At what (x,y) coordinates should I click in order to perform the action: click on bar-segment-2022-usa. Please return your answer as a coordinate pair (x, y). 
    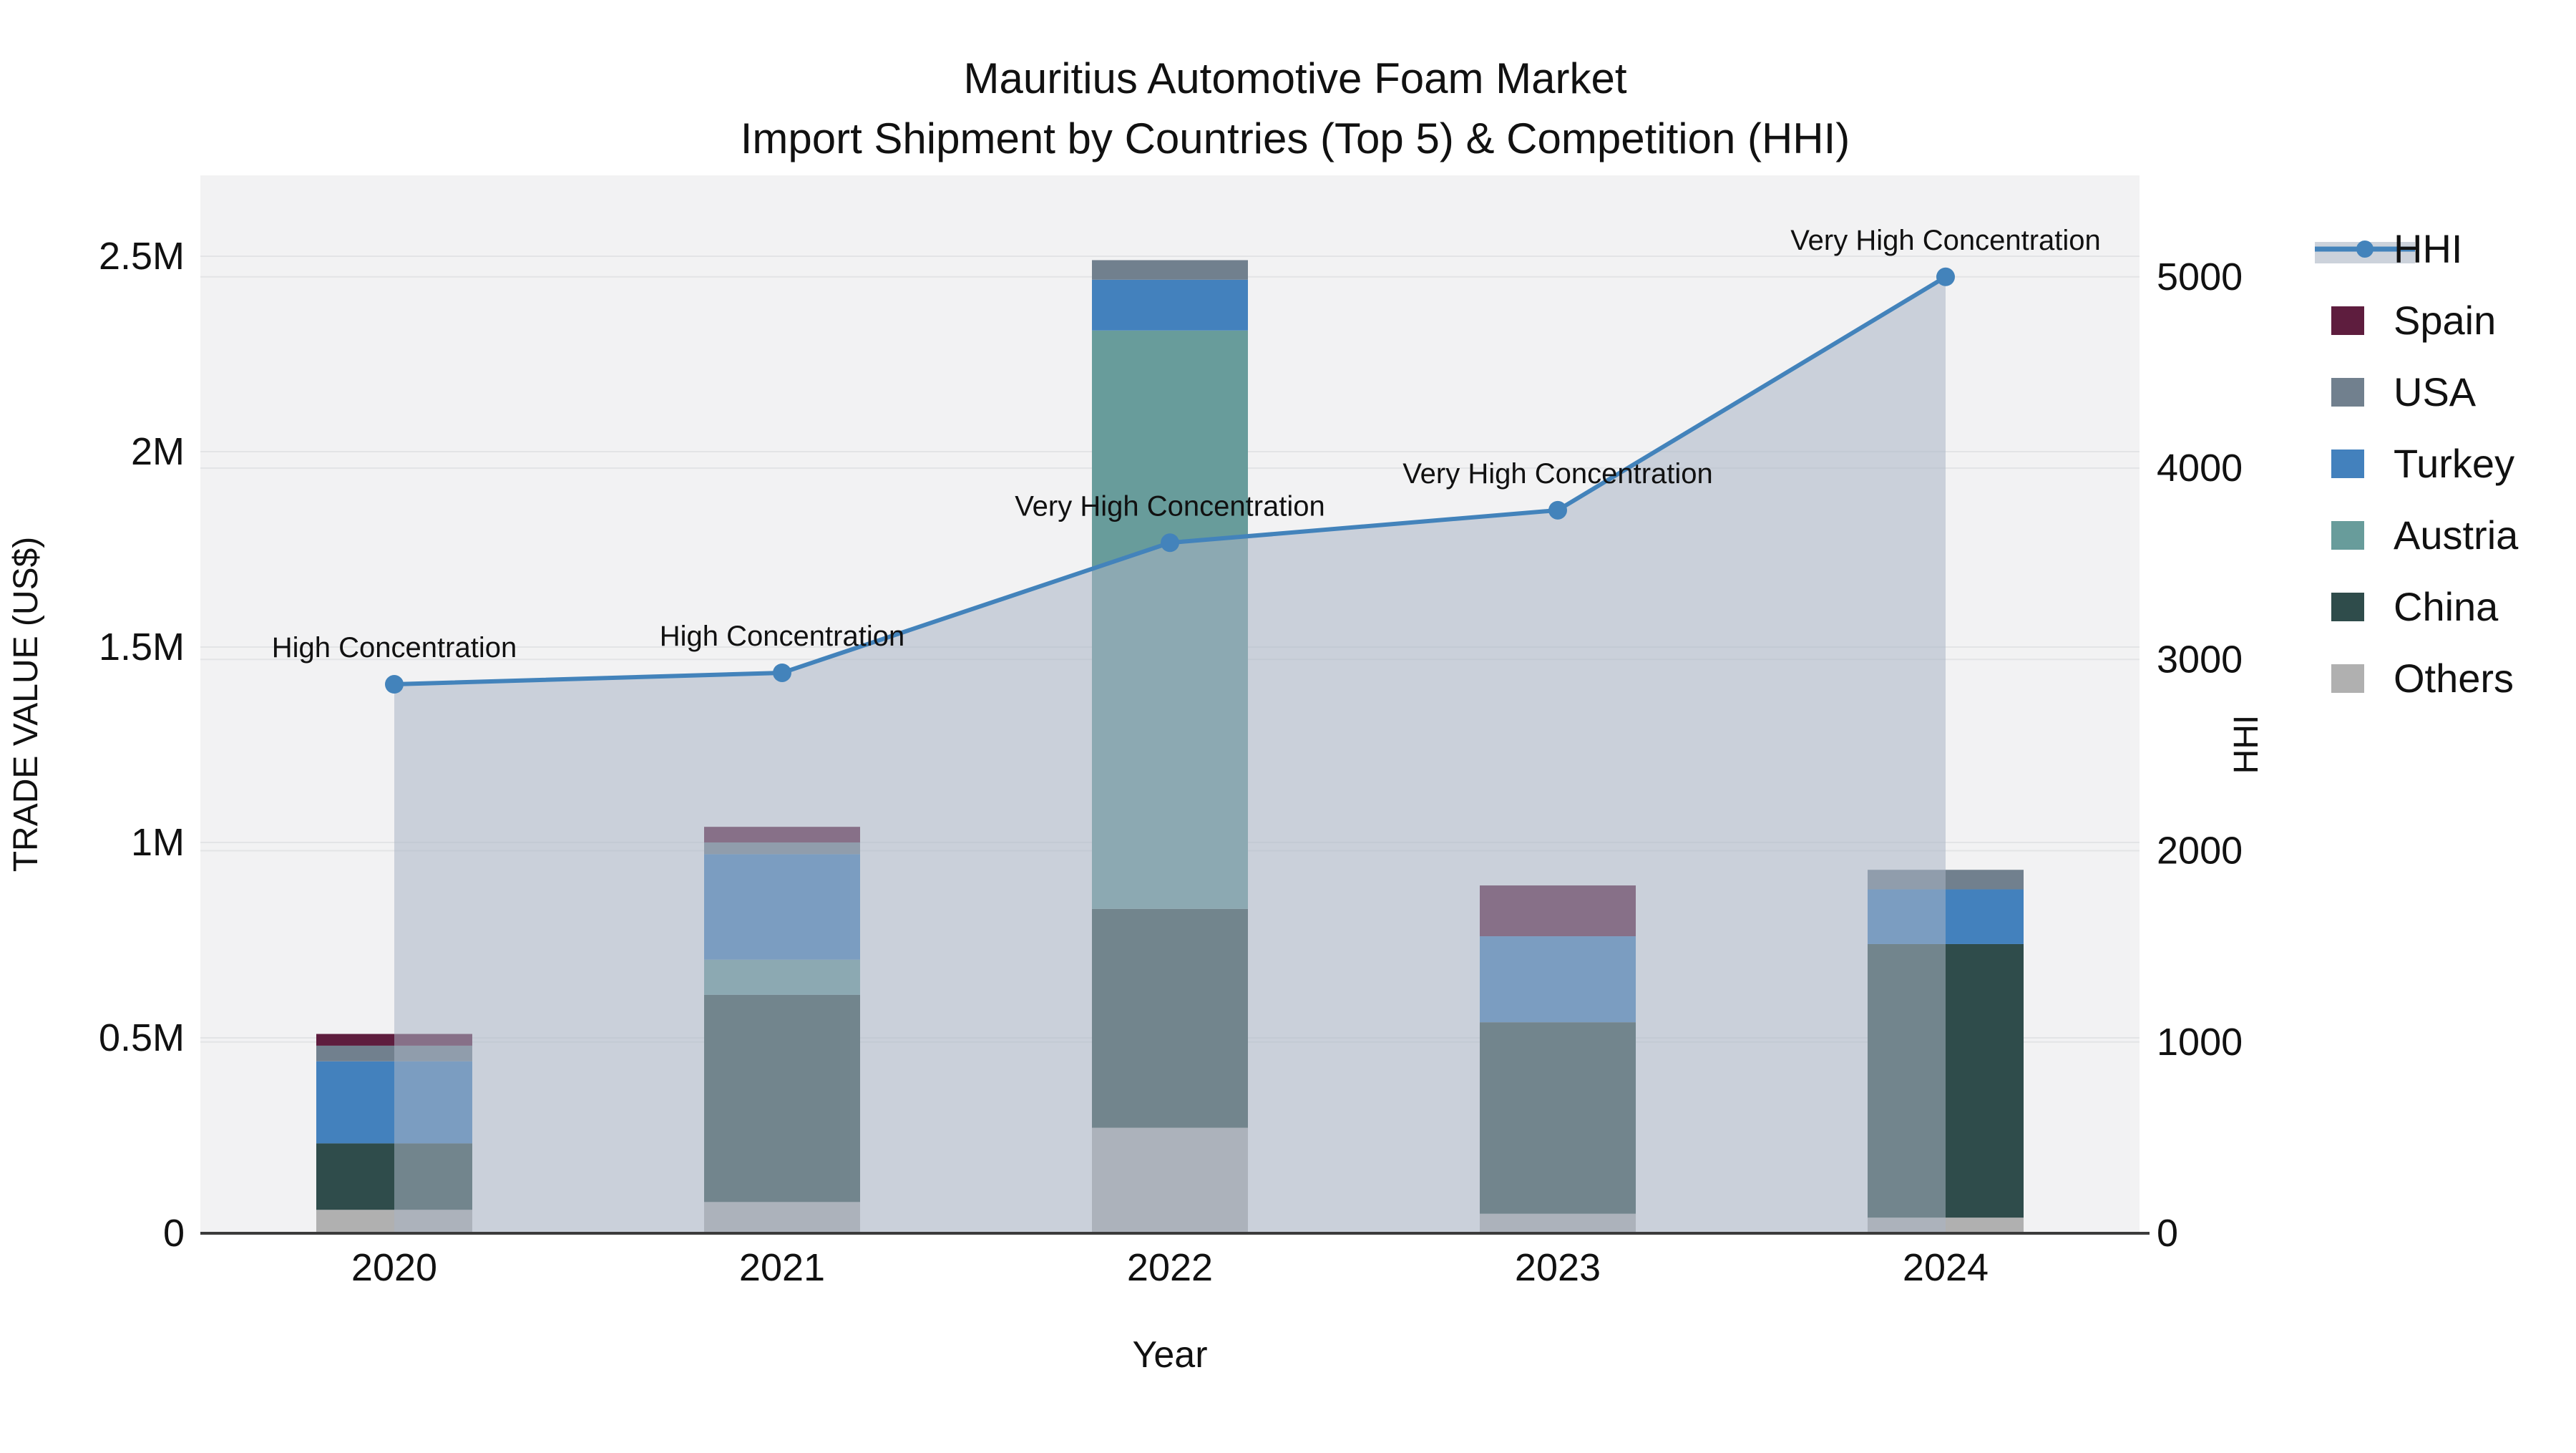
    Looking at the image, I should click on (1170, 270).